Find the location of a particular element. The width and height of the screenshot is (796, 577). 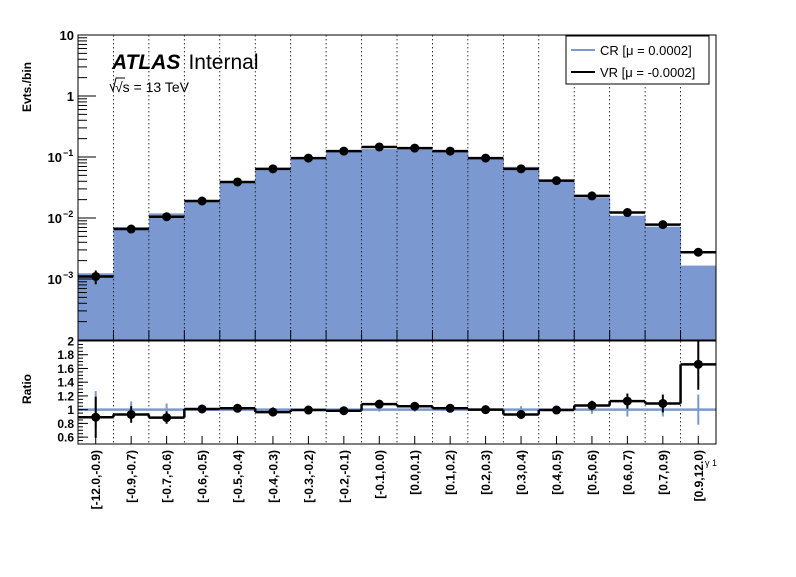

x-tick-label: [-12.0,-0.9) is located at coordinates (96, 479).